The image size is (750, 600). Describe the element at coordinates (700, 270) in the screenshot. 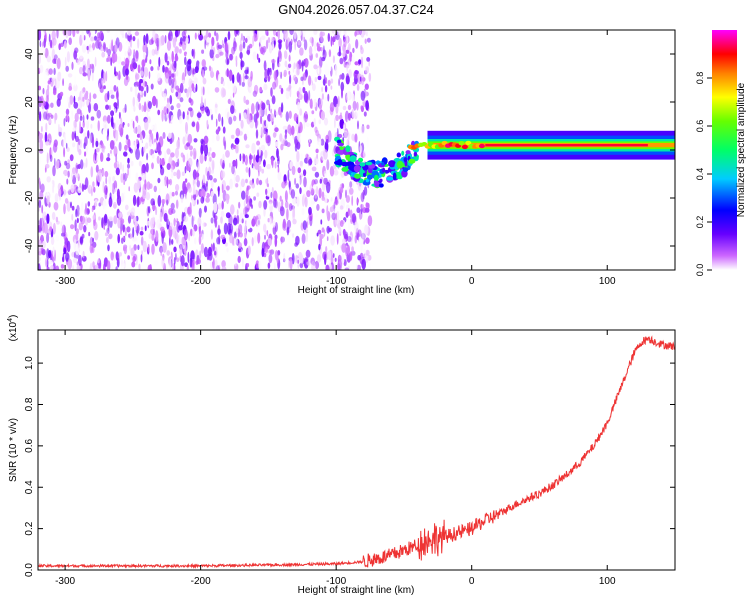

I see `colorbar-tick-label: 0.0` at that location.